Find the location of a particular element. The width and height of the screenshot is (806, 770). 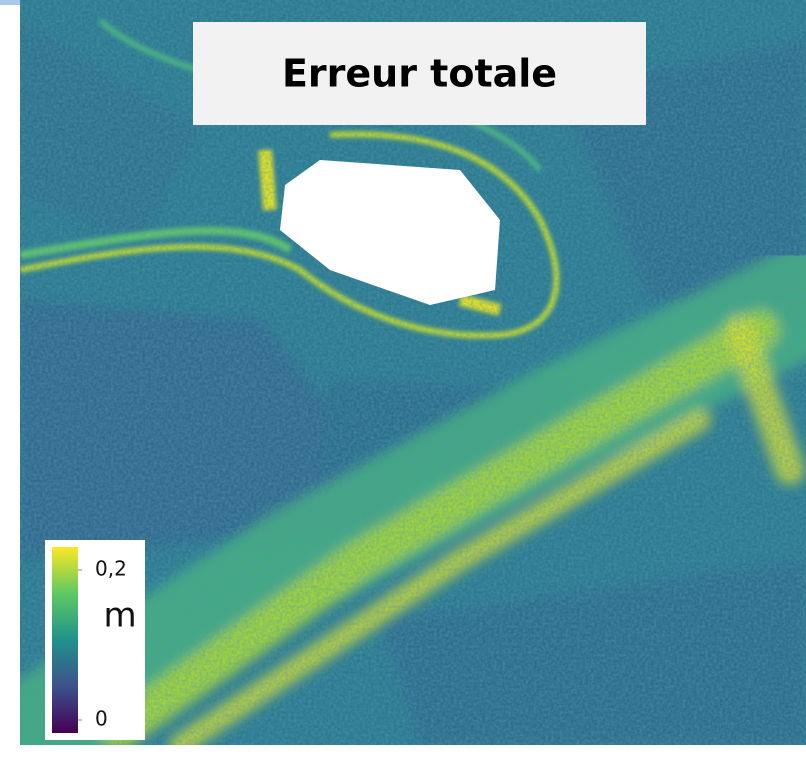

title-box is located at coordinates (419, 73).